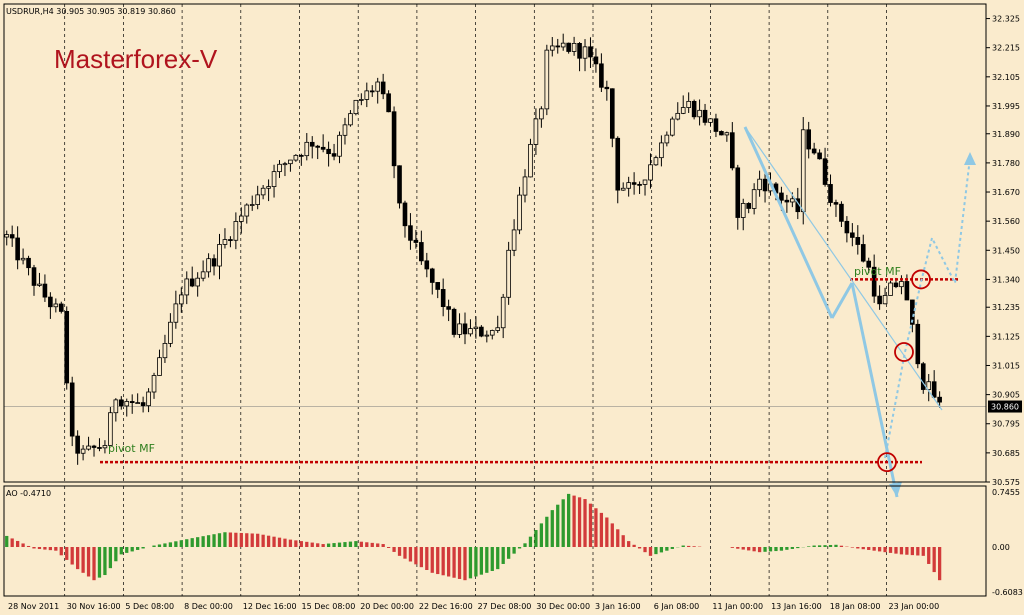  What do you see at coordinates (387, 606) in the screenshot?
I see `x-tick-label: 20 Dec 00:00` at bounding box center [387, 606].